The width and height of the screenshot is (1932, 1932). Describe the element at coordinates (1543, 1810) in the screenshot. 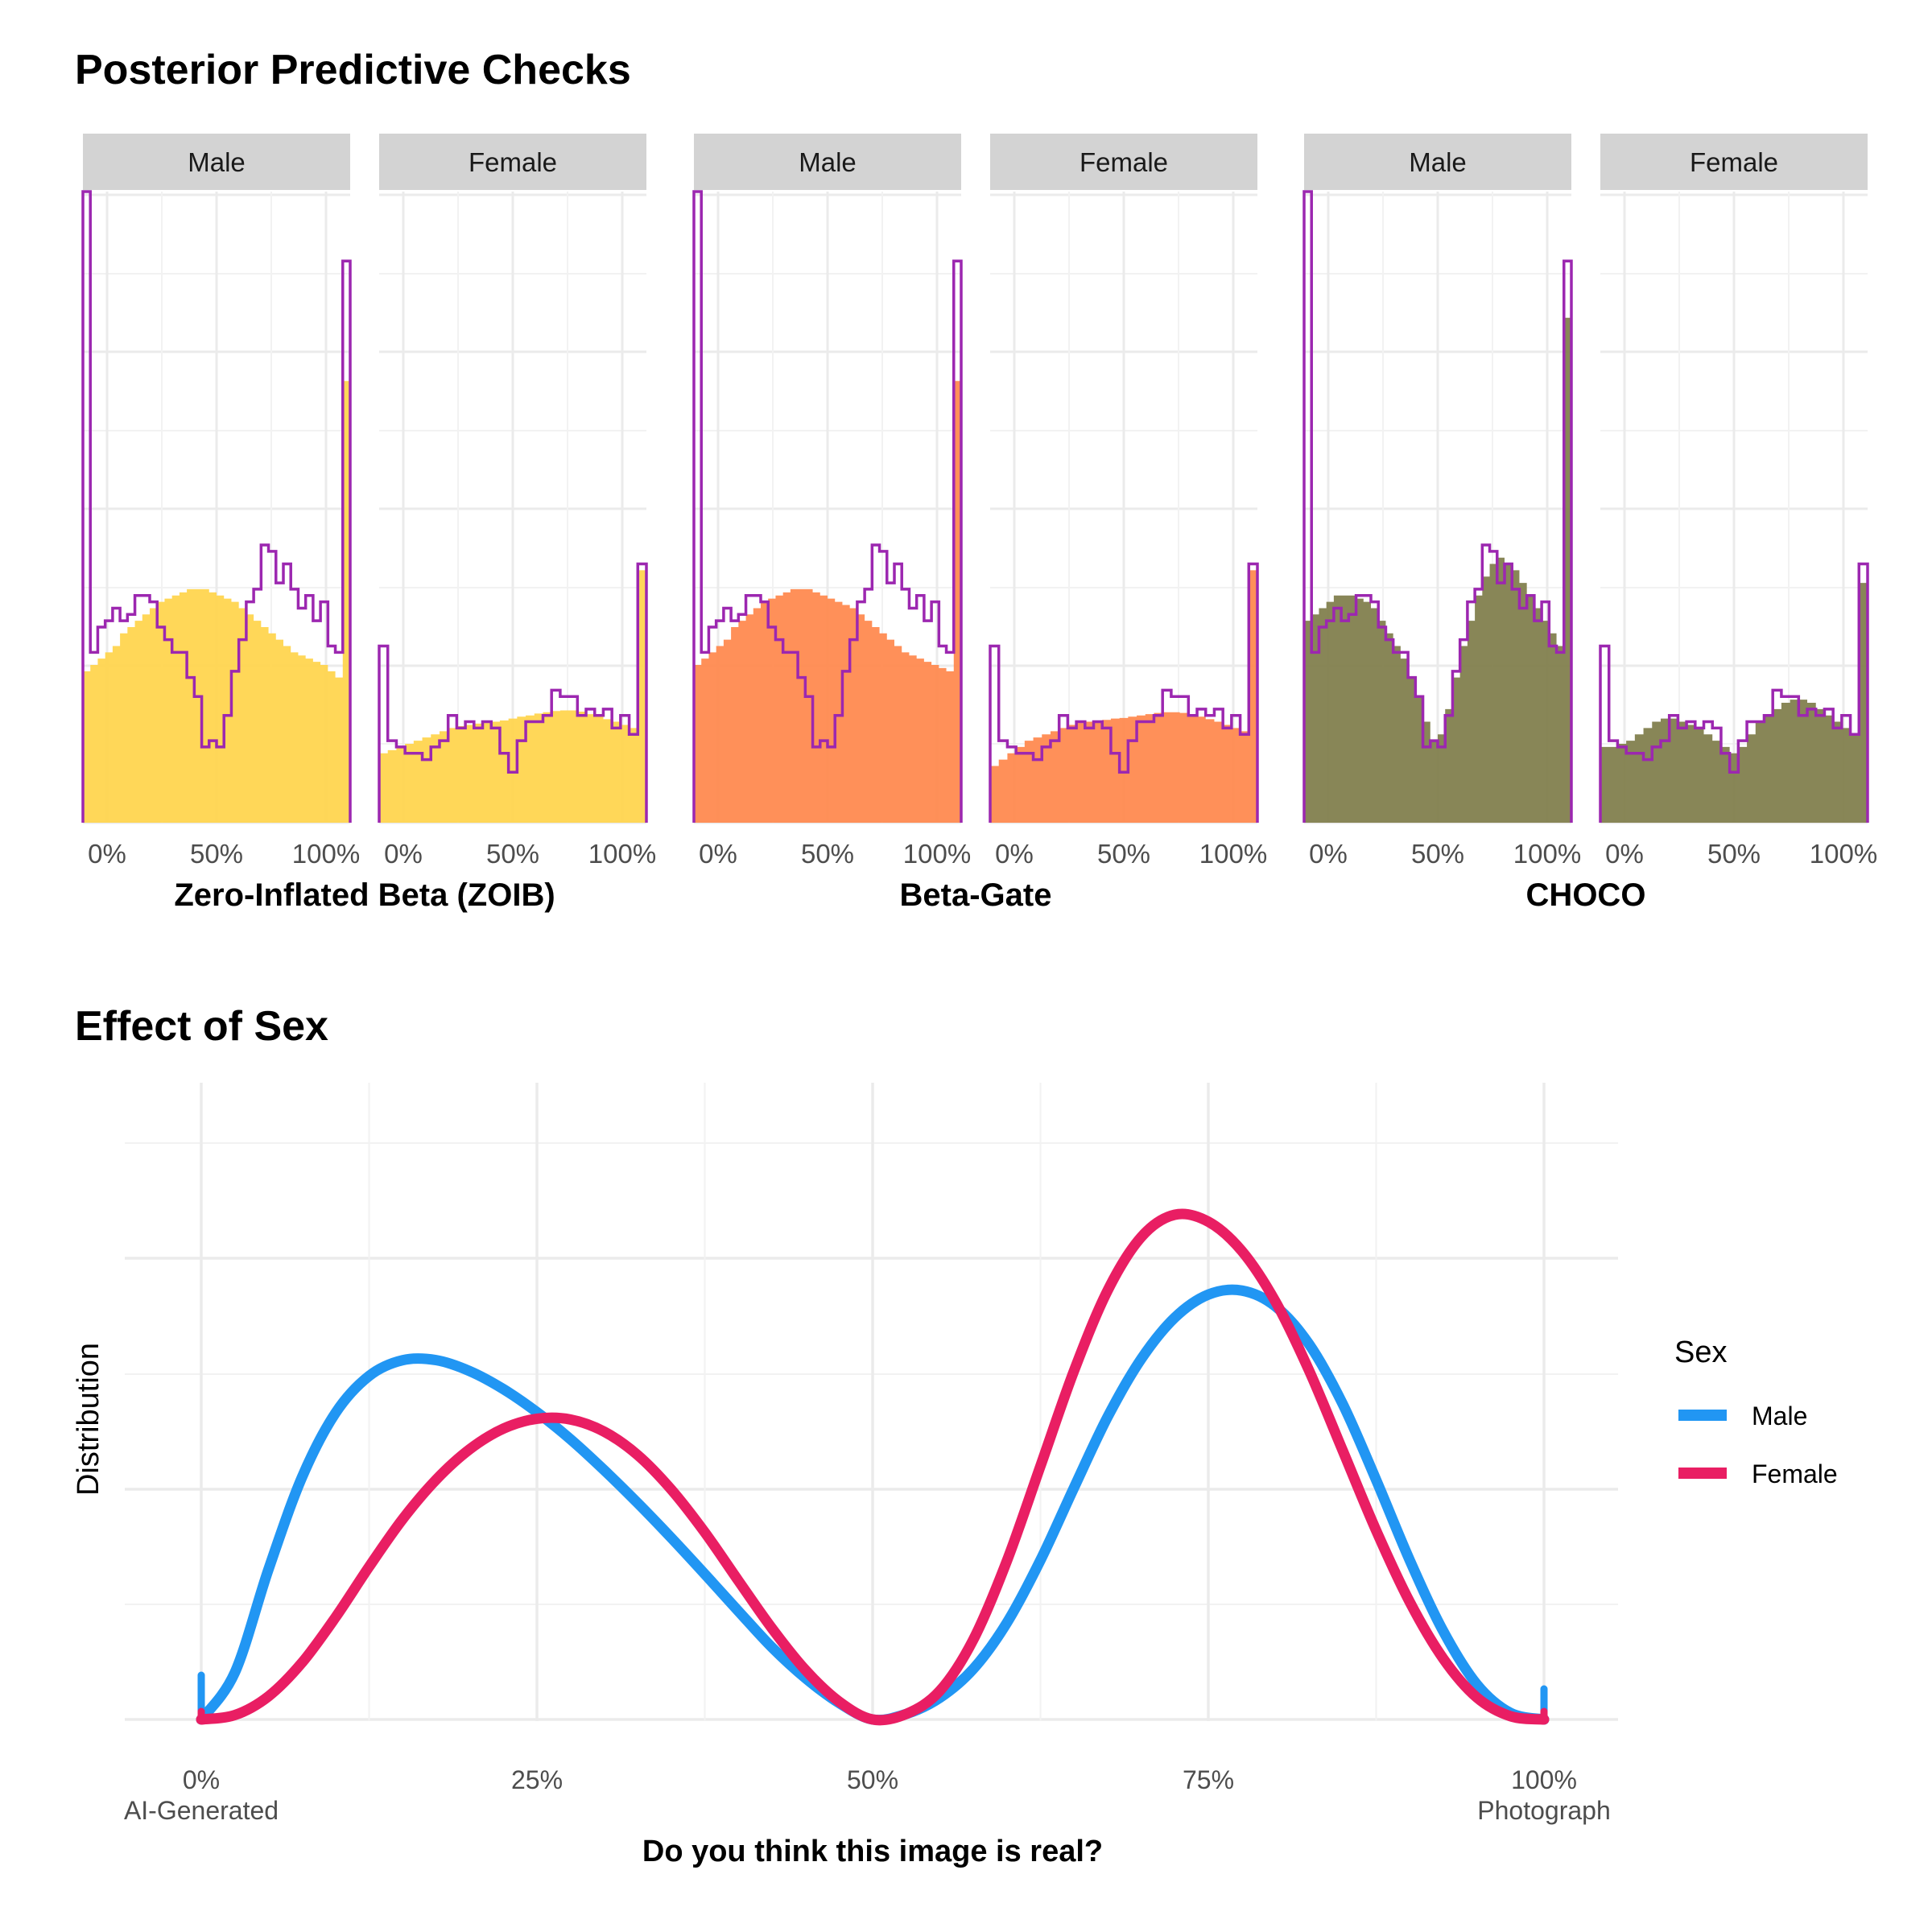

I see `x-tick-sublabel: Photograph` at that location.